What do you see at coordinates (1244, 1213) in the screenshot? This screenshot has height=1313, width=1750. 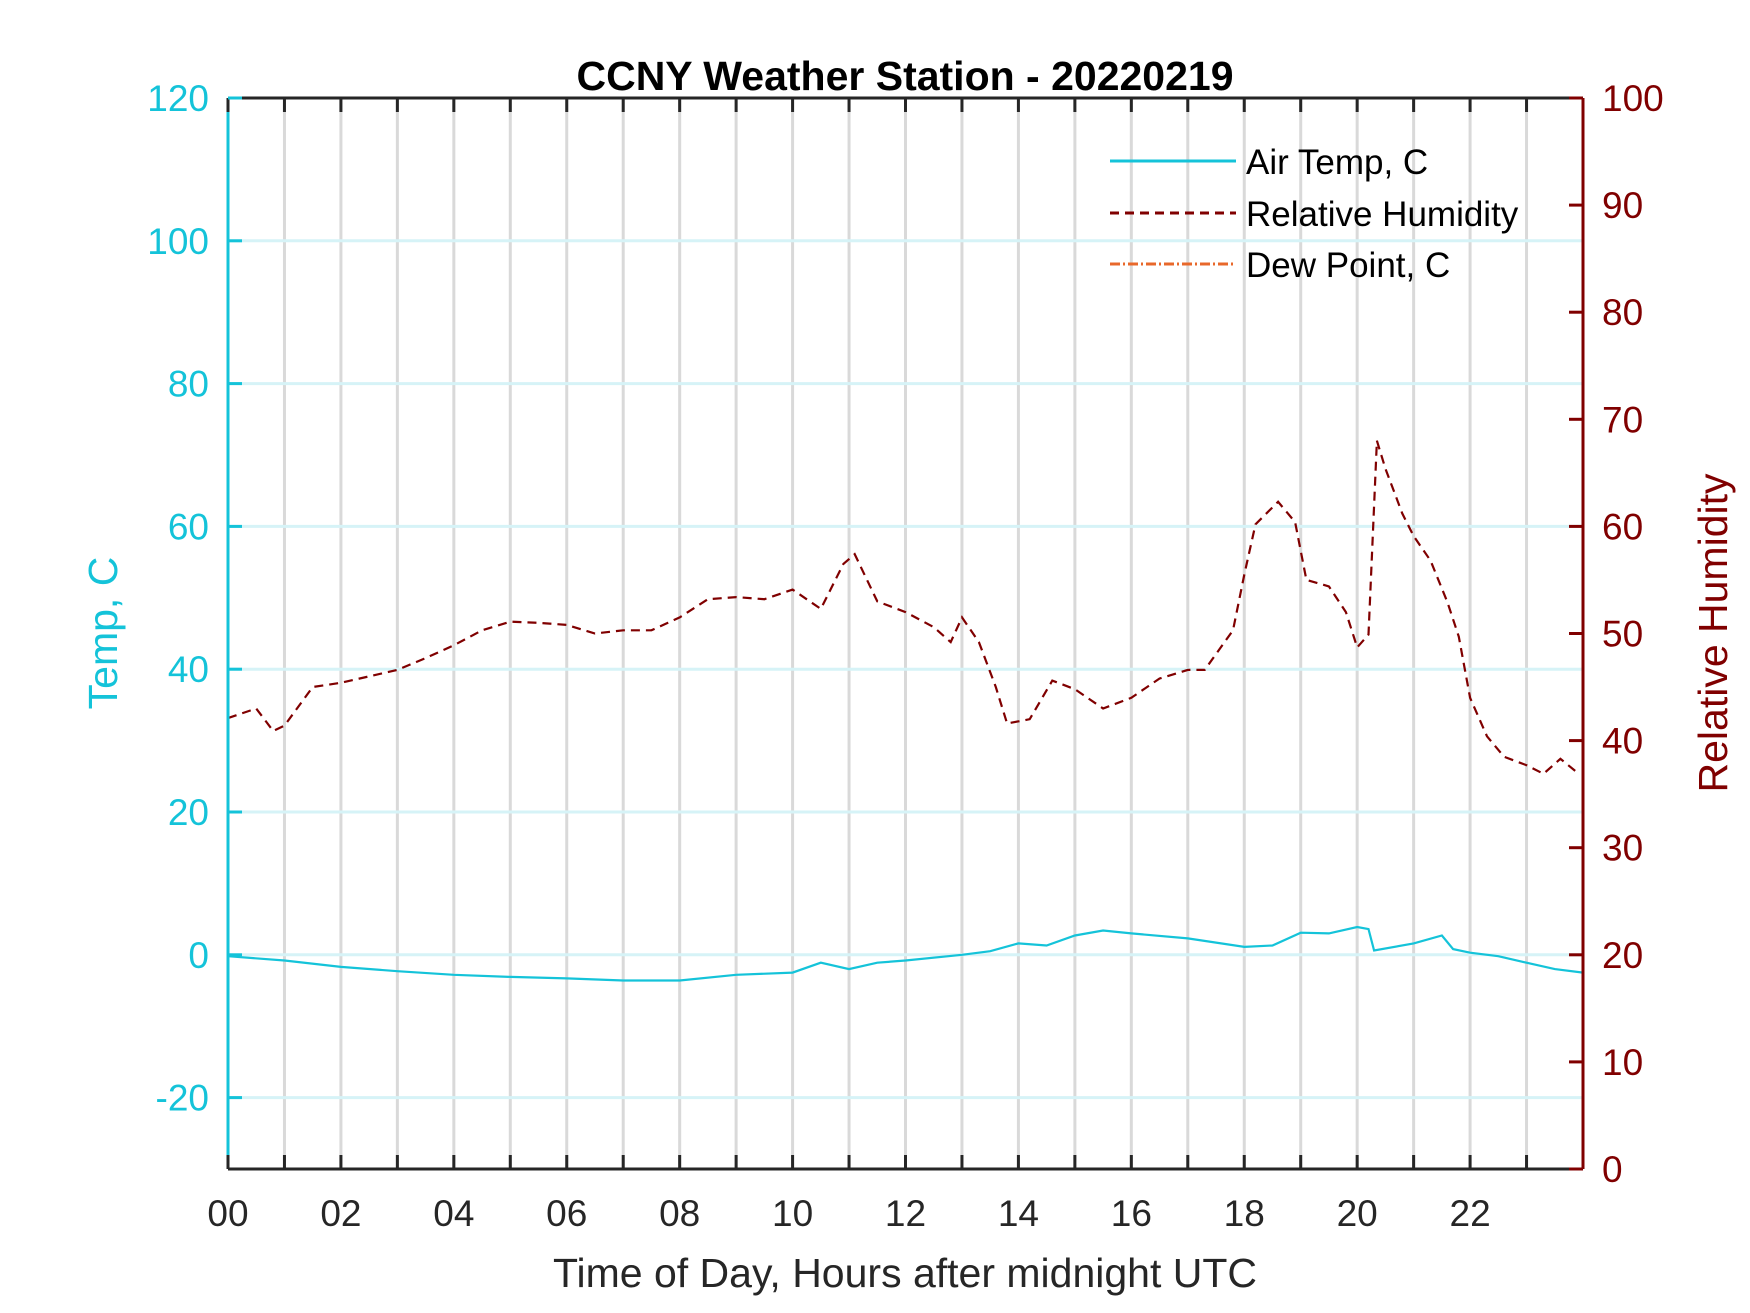 I see `x-tick-label: 18` at bounding box center [1244, 1213].